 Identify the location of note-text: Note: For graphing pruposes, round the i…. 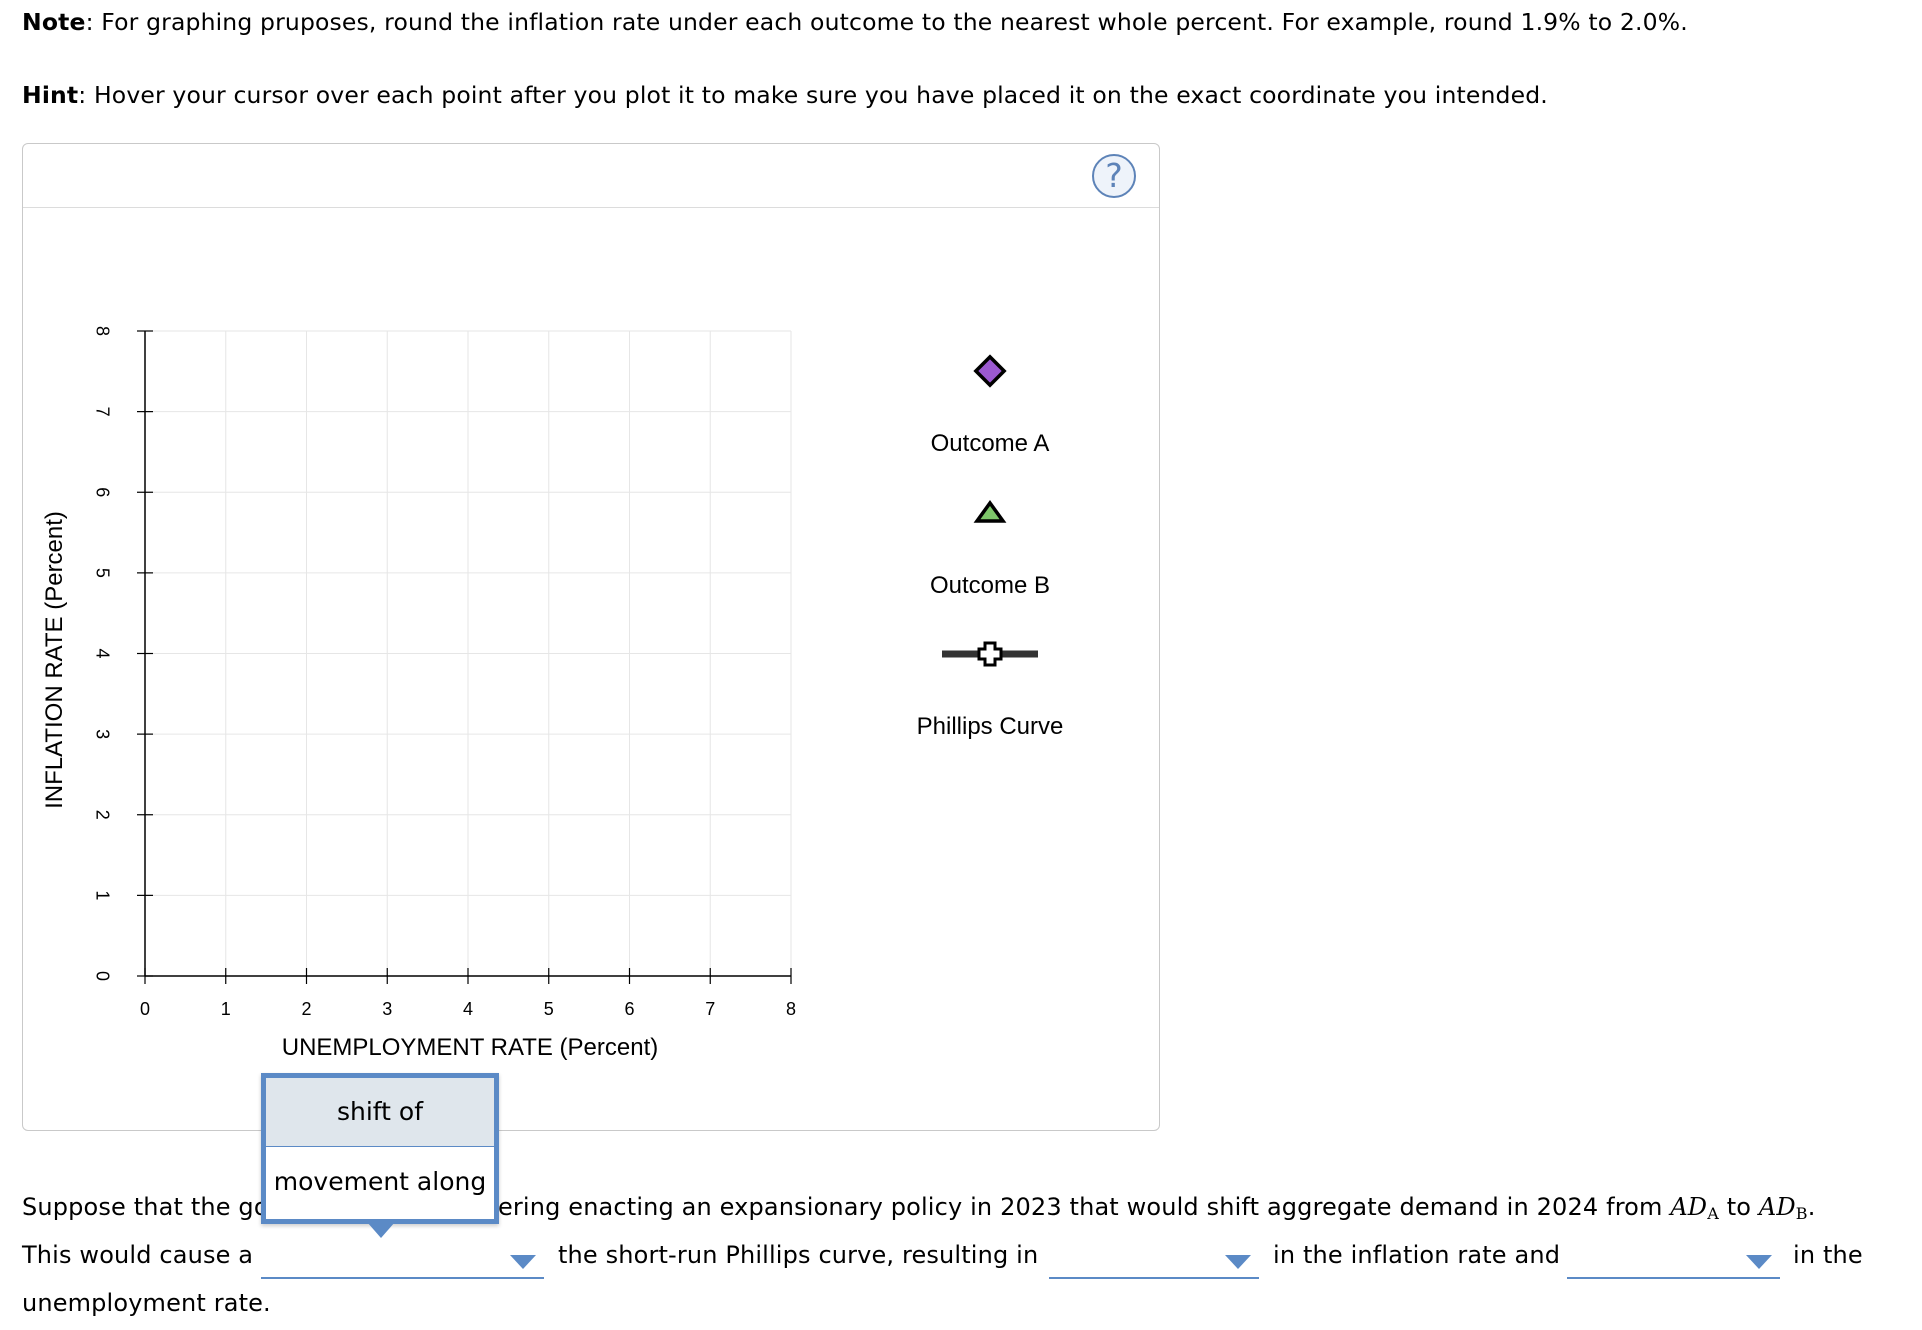
(855, 22).